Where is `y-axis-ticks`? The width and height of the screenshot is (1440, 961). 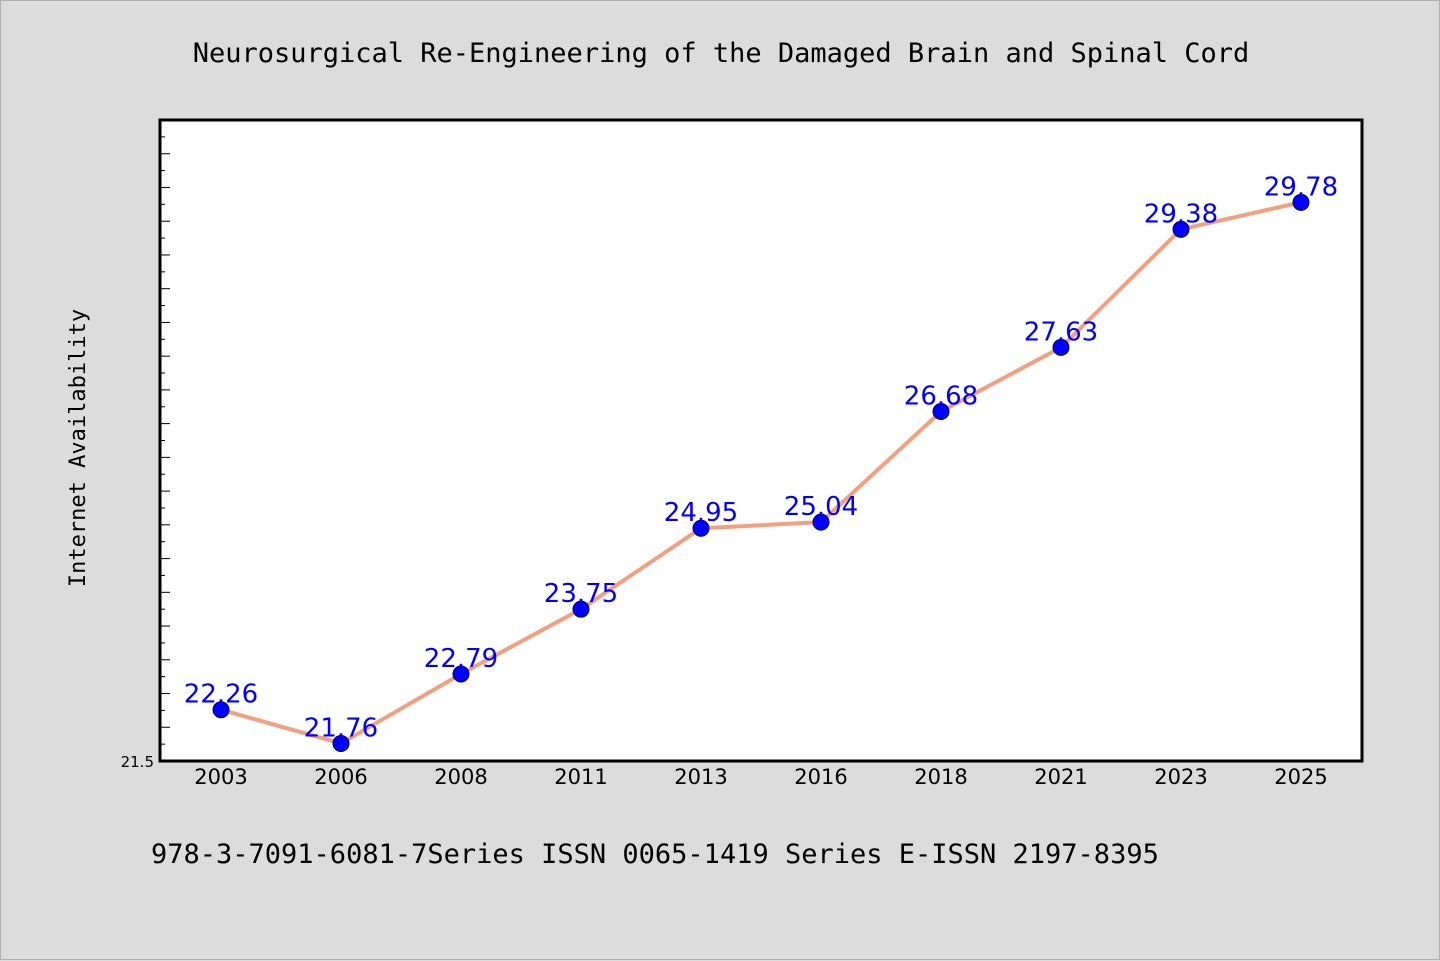
y-axis-ticks is located at coordinates (165, 440).